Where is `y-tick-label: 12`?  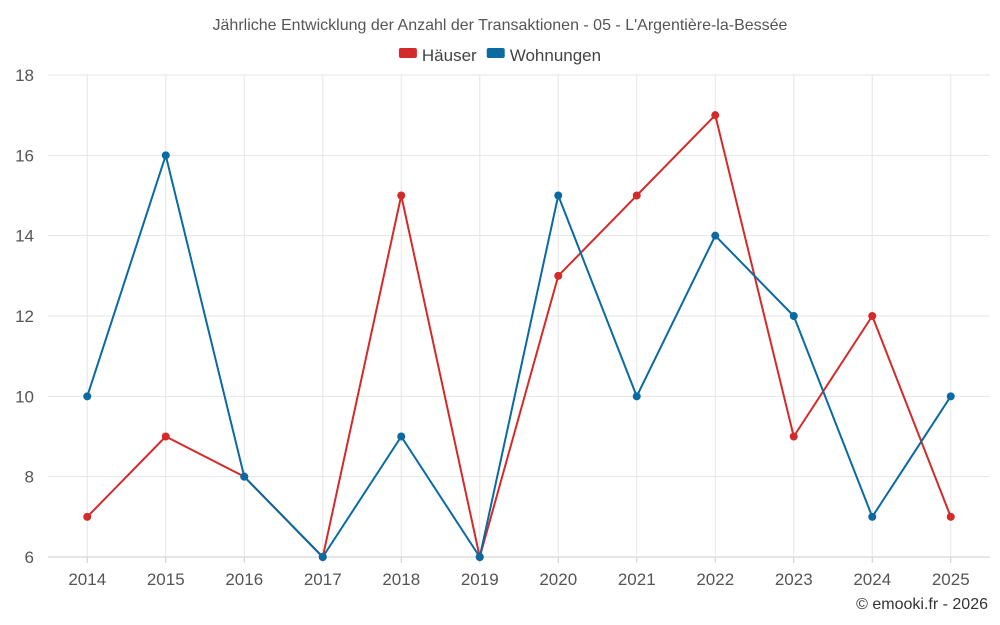
y-tick-label: 12 is located at coordinates (24, 316).